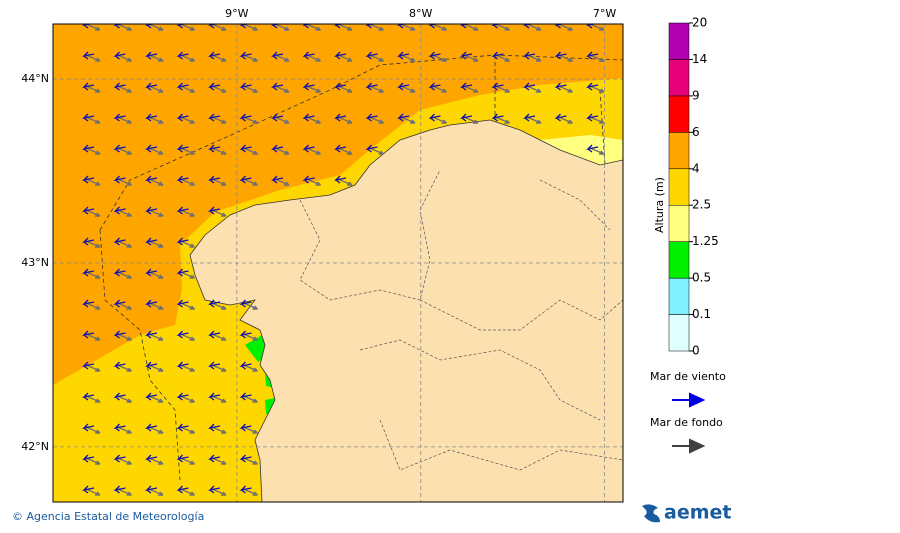 Image resolution: width=900 pixels, height=533 pixels. I want to click on lat-label: 43°N, so click(35, 262).